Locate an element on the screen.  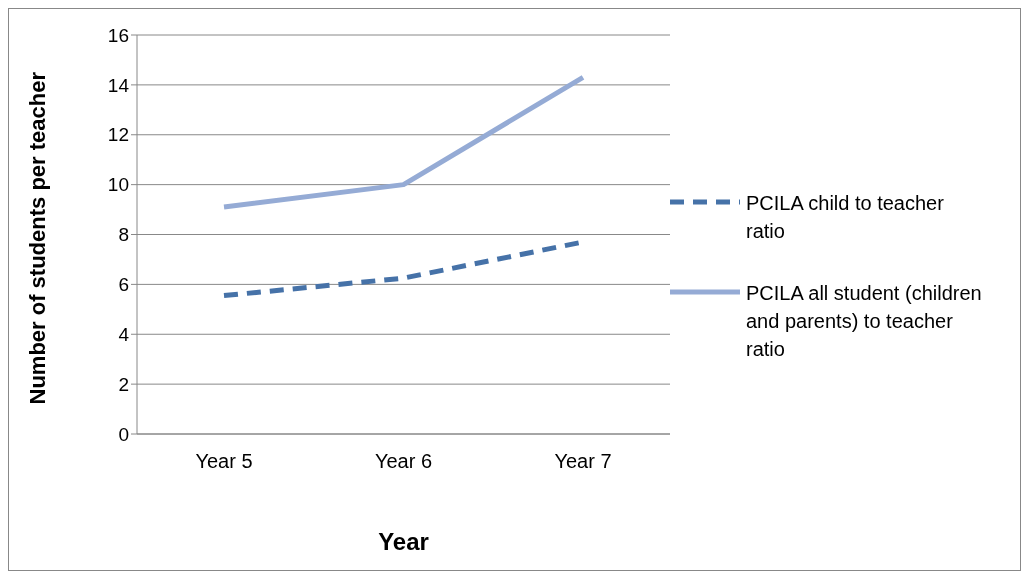
y-tick-label: 0 is located at coordinates (123, 434).